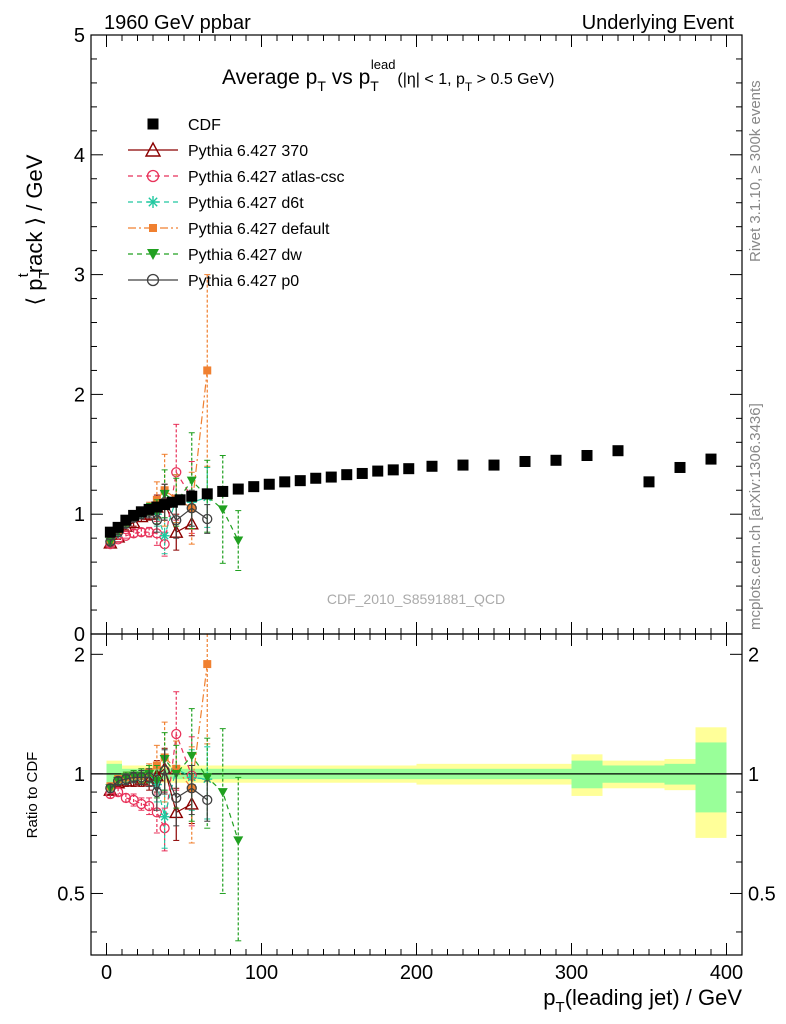 The width and height of the screenshot is (786, 1024). What do you see at coordinates (79, 775) in the screenshot?
I see `ratio-y-tick-label: 1` at bounding box center [79, 775].